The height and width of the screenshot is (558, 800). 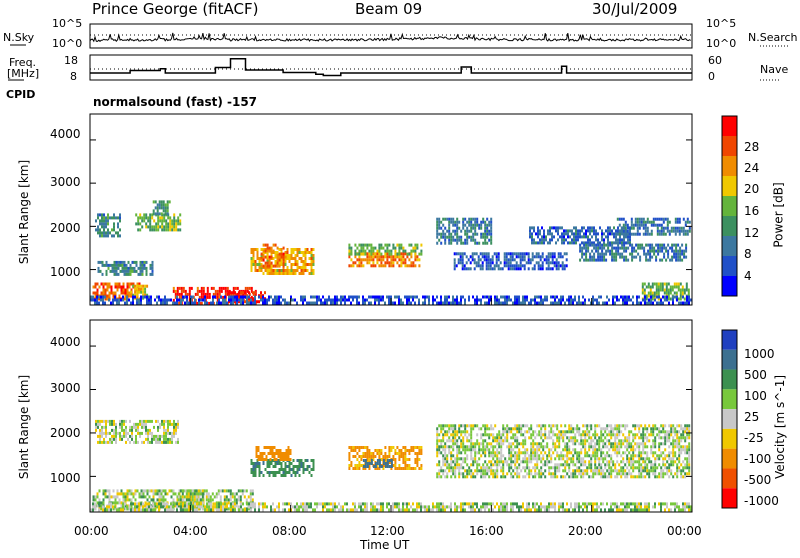 I want to click on power-cb-tick-24: 24, so click(x=751, y=168).